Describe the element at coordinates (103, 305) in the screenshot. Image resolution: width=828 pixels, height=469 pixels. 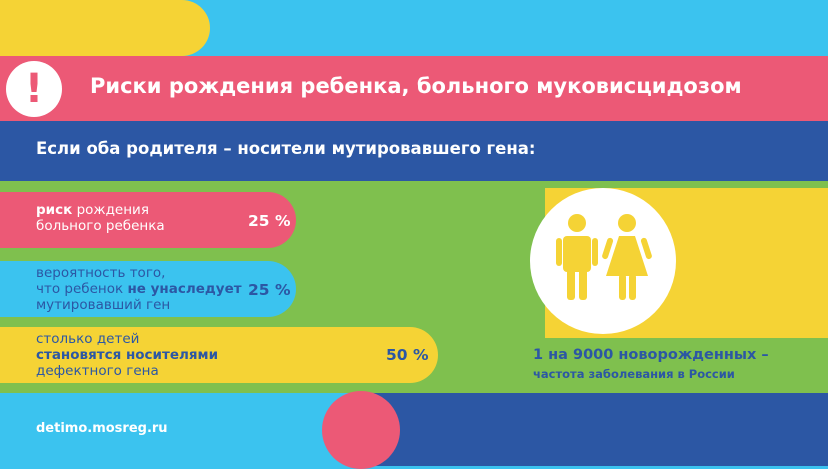
I see `risk-2-line3: мутировавший ген` at that location.